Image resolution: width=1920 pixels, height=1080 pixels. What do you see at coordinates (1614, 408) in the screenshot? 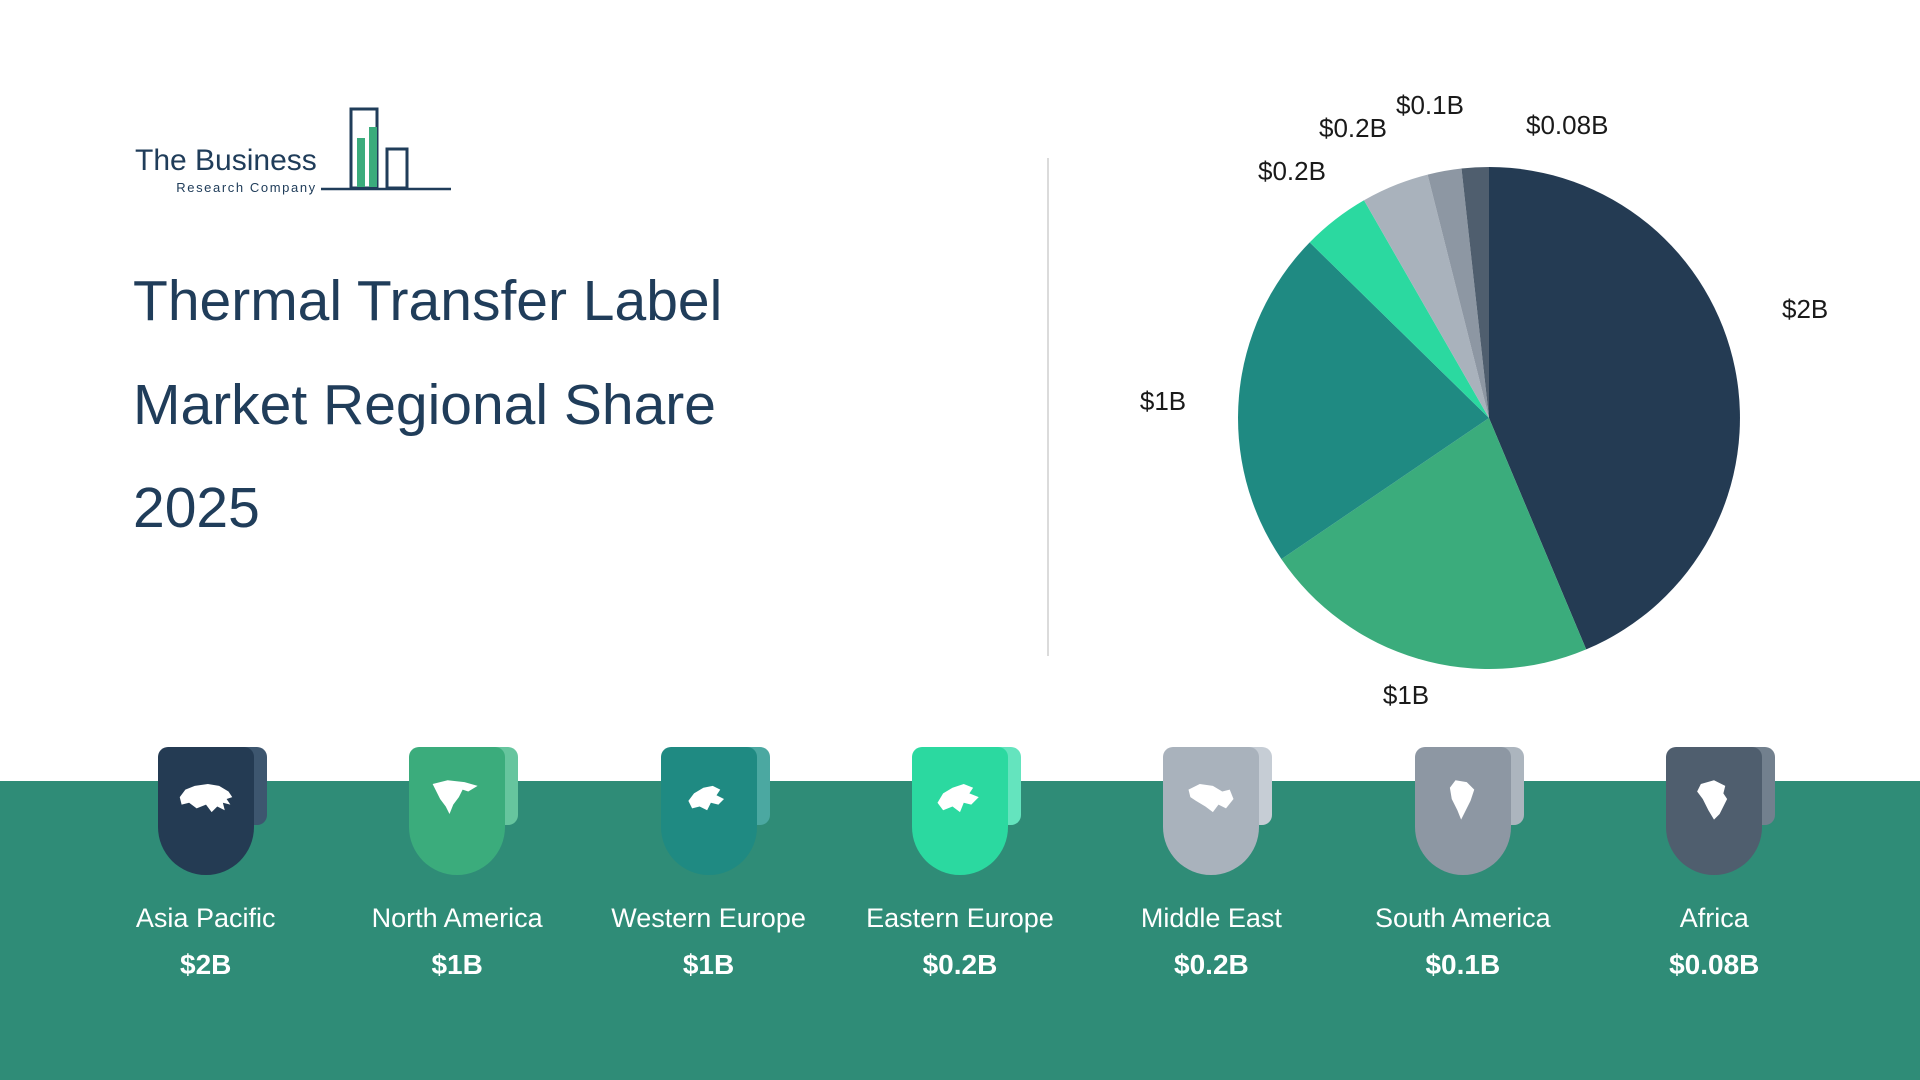
I see `pie-slice-asia-pacific` at bounding box center [1614, 408].